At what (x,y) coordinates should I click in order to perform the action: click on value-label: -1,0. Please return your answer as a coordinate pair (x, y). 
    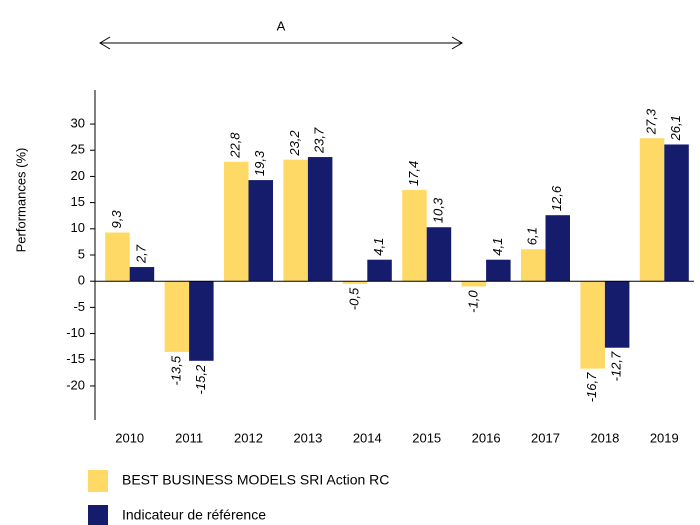
    Looking at the image, I should click on (472, 301).